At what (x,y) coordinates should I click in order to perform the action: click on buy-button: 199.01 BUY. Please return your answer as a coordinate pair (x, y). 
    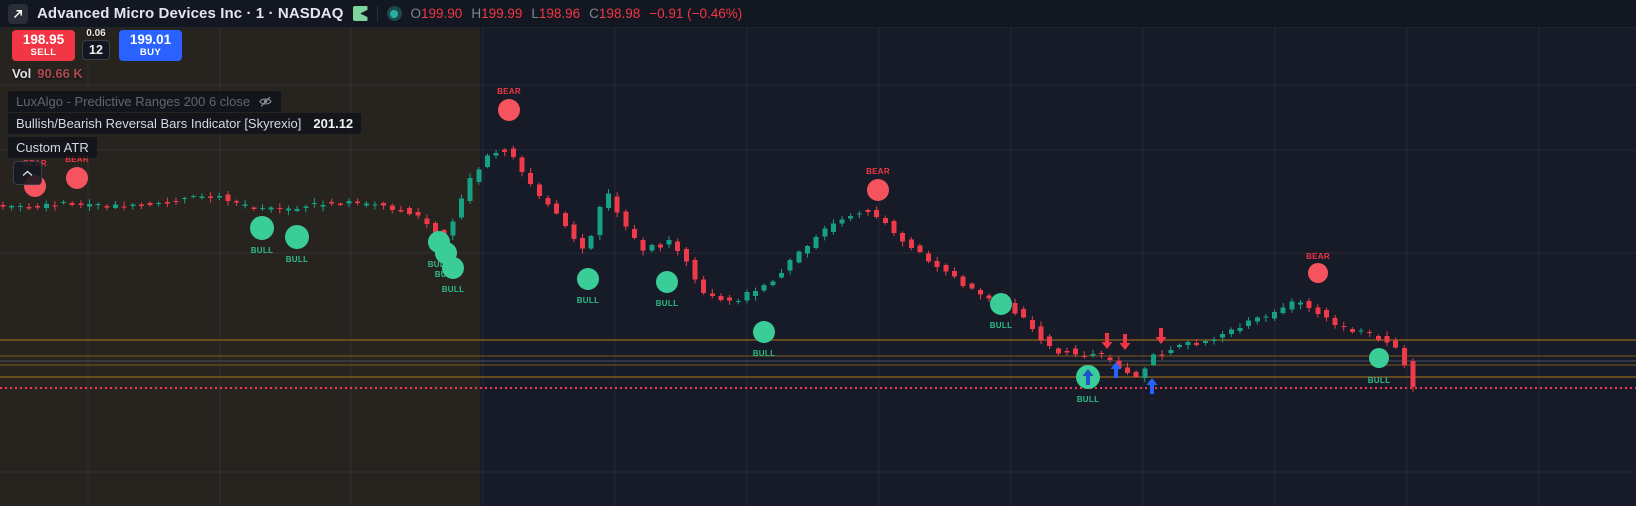
    Looking at the image, I should click on (150, 45).